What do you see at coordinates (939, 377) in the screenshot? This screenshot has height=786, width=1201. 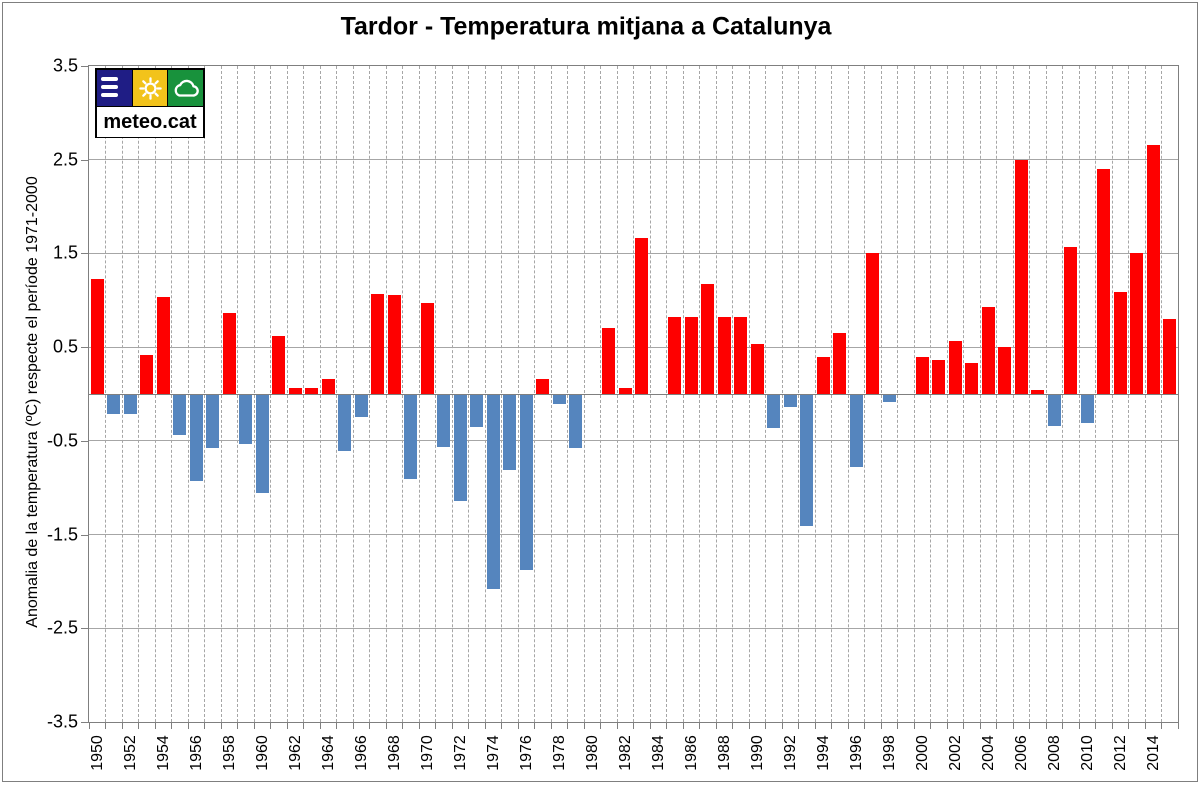 I see `bar-2001` at bounding box center [939, 377].